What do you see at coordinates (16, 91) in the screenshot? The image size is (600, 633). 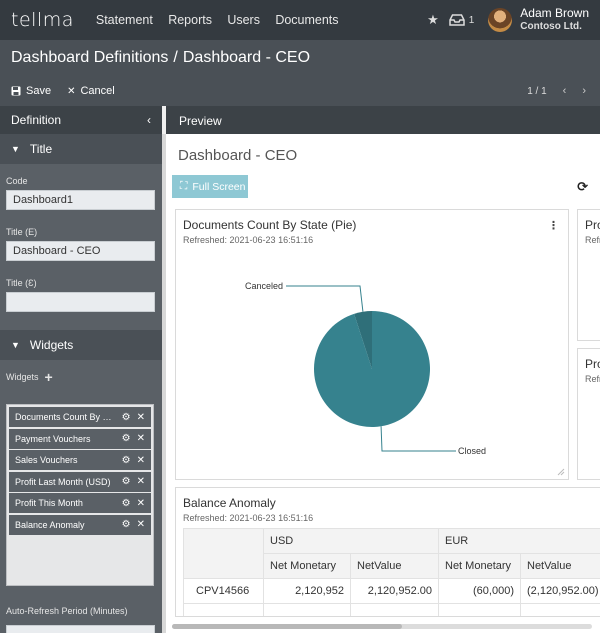 I see `save-icon` at bounding box center [16, 91].